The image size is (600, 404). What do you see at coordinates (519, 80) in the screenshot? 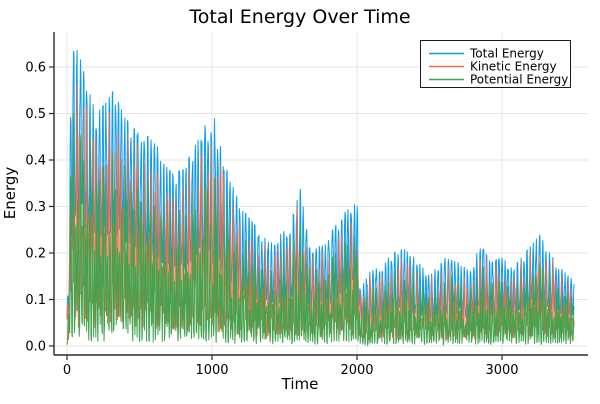
I see `legend-label: Potential Energy` at bounding box center [519, 80].